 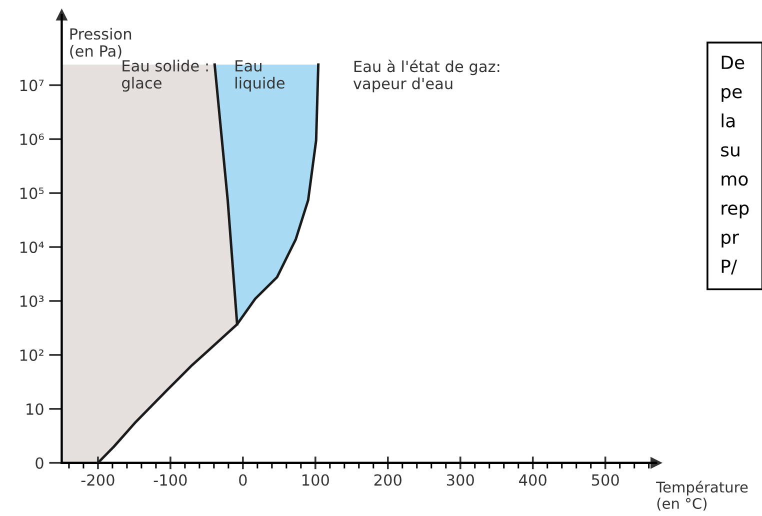 What do you see at coordinates (388, 480) in the screenshot?
I see `x-tick-label: 200` at bounding box center [388, 480].